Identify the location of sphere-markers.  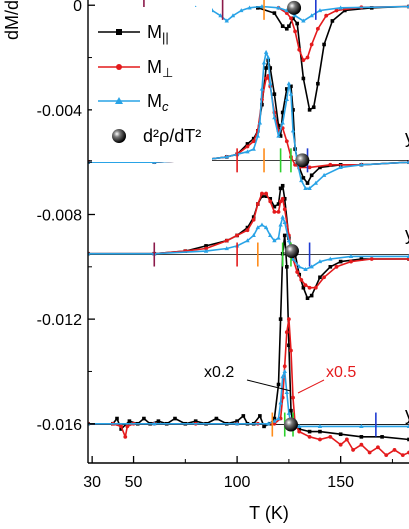
(296, 216).